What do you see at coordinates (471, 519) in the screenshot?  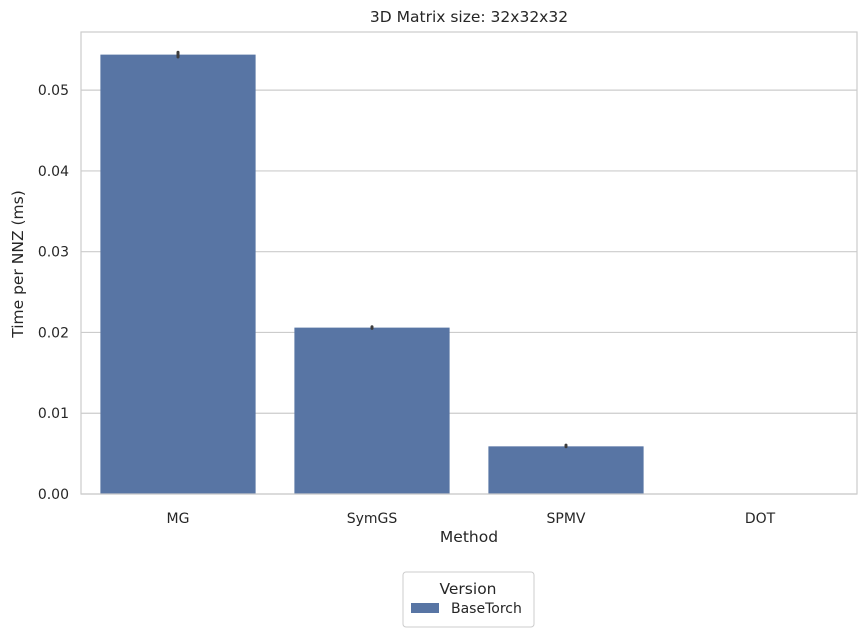 I see `x-tick-labels: MG SymGS SPMV DOT` at bounding box center [471, 519].